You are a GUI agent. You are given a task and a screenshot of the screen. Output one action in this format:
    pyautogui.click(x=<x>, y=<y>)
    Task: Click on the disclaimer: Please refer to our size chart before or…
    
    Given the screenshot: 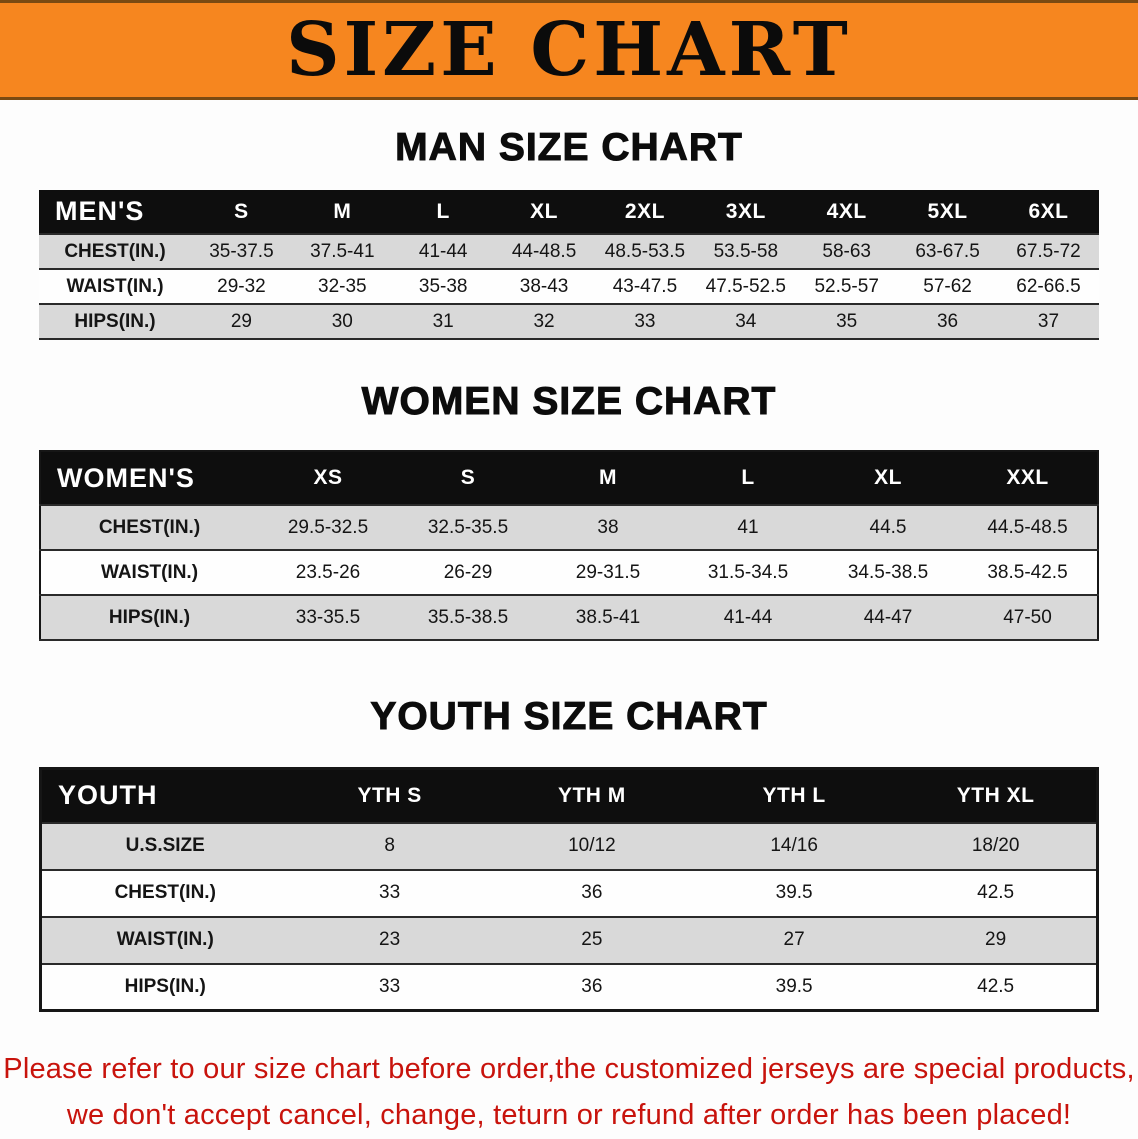 What is the action you would take?
    pyautogui.click(x=569, y=1092)
    